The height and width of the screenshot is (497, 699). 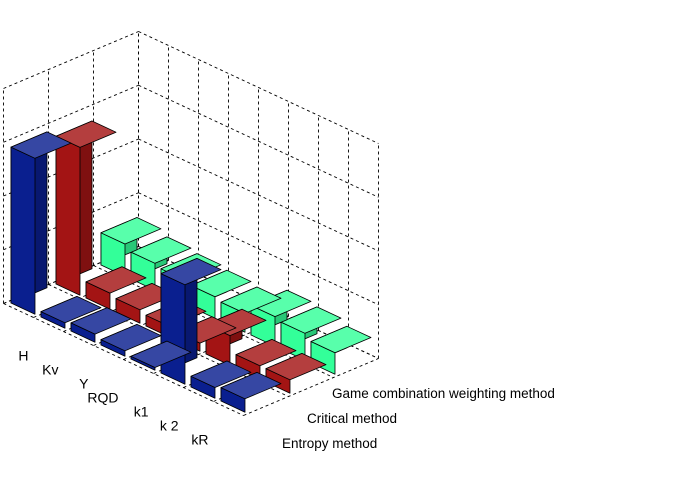 What do you see at coordinates (102, 398) in the screenshot?
I see `category-label: RQD` at bounding box center [102, 398].